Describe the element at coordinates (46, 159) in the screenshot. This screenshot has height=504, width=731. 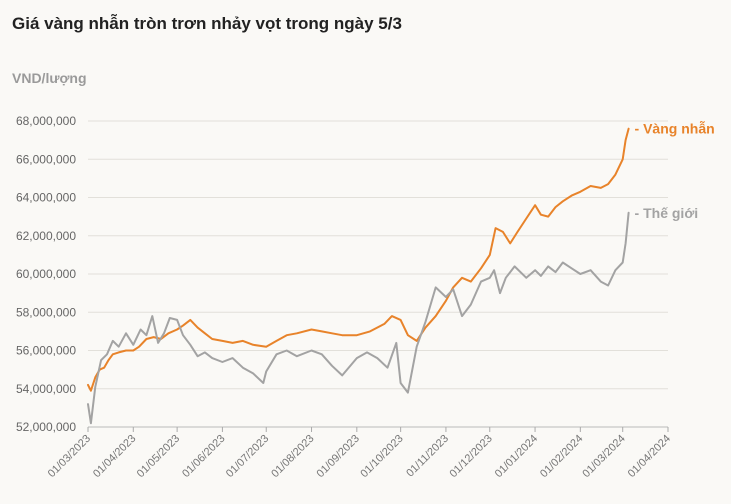
I see `y-tick-label: 66,000,000` at that location.